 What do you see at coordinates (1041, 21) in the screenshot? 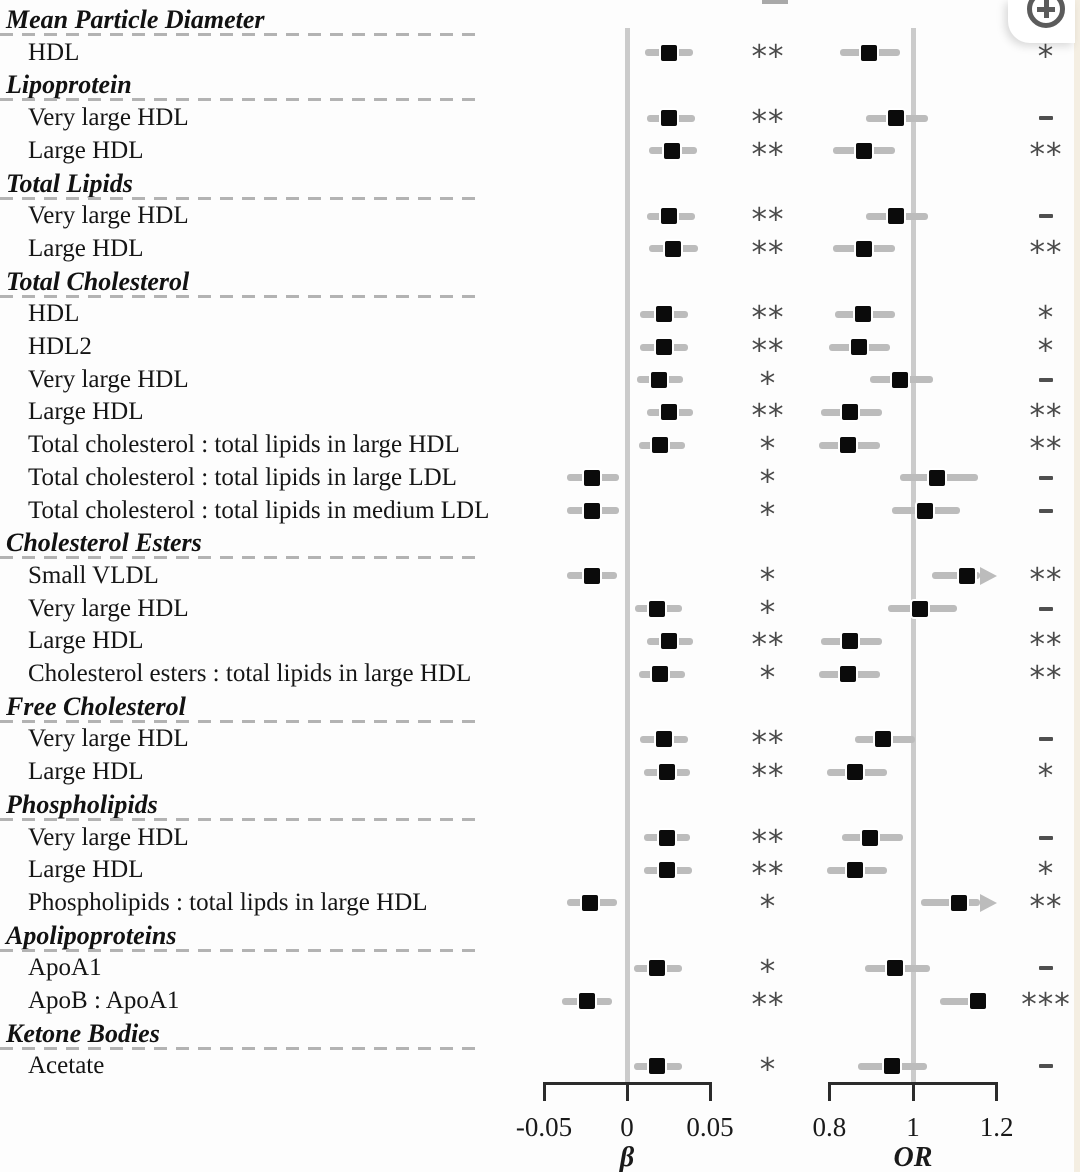
I see `zoom-in-button` at bounding box center [1041, 21].